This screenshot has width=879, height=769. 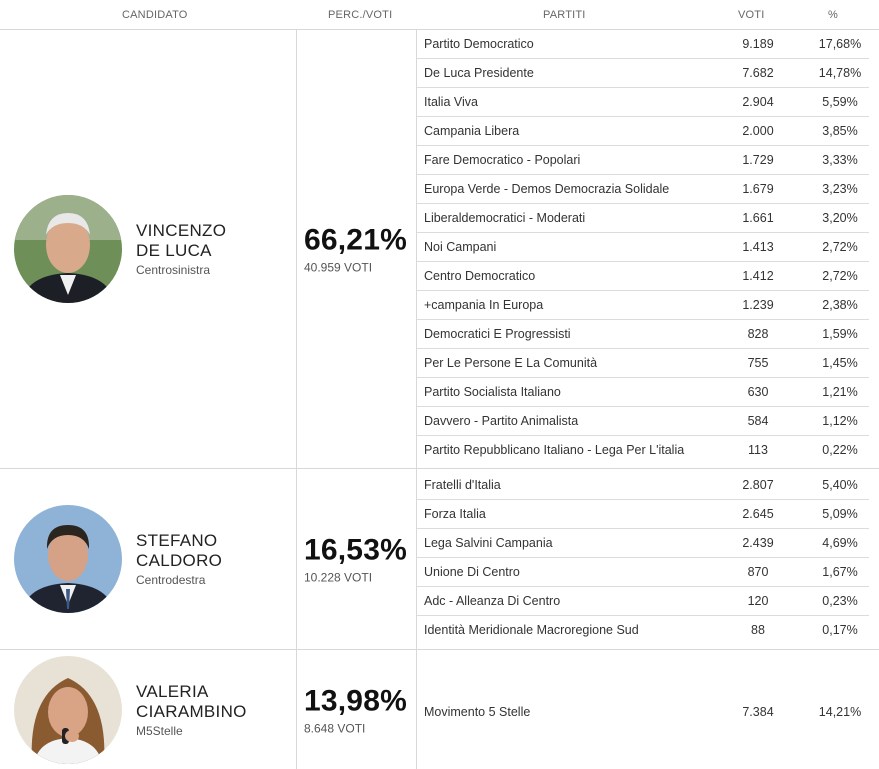 I want to click on candidate-coalition: Centrosinistra, so click(x=173, y=270).